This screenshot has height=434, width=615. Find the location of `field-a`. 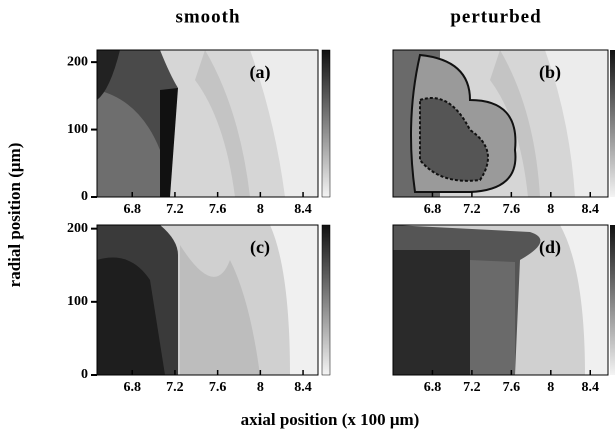

field-a is located at coordinates (207, 123).